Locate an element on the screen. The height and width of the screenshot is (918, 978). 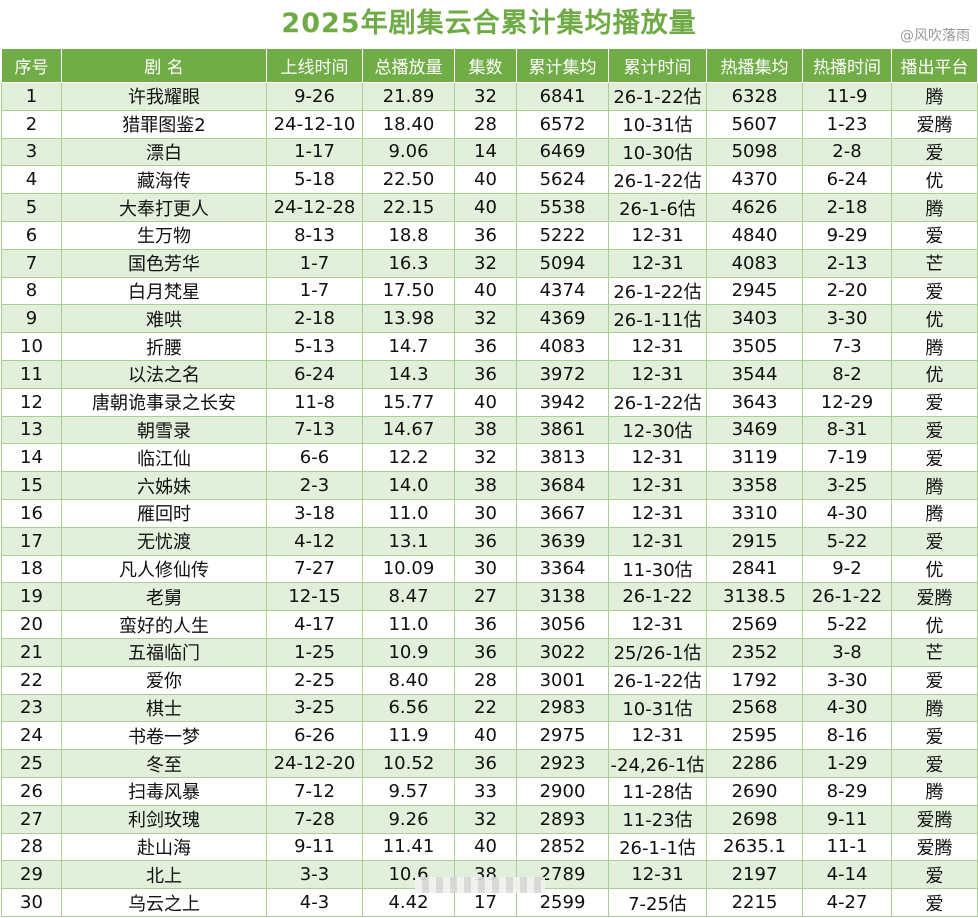
table-row: 14 临江仙 6-6 12.2 32 3813 12-31 3119 7-19 爱 is located at coordinates (489, 458).